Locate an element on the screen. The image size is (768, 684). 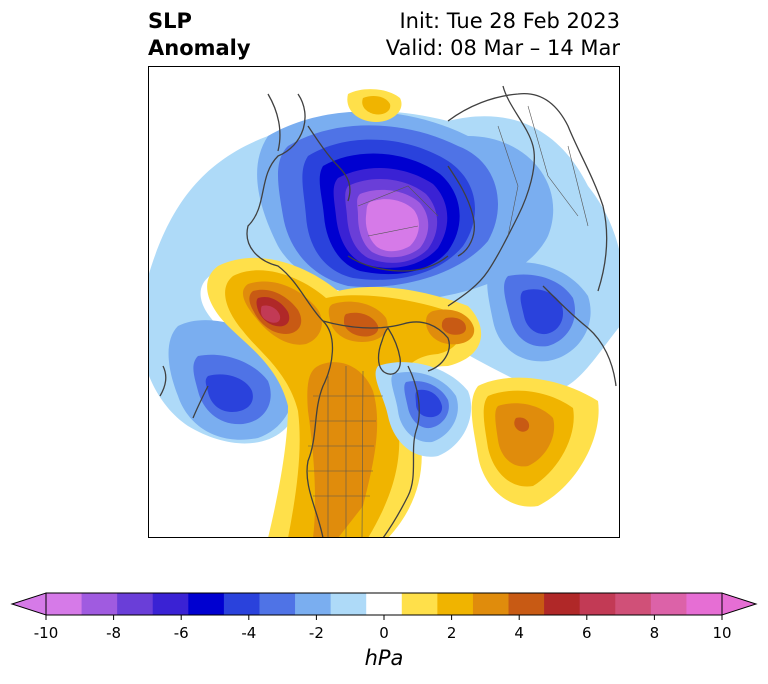
colorbar-segments is located at coordinates (384, 604).